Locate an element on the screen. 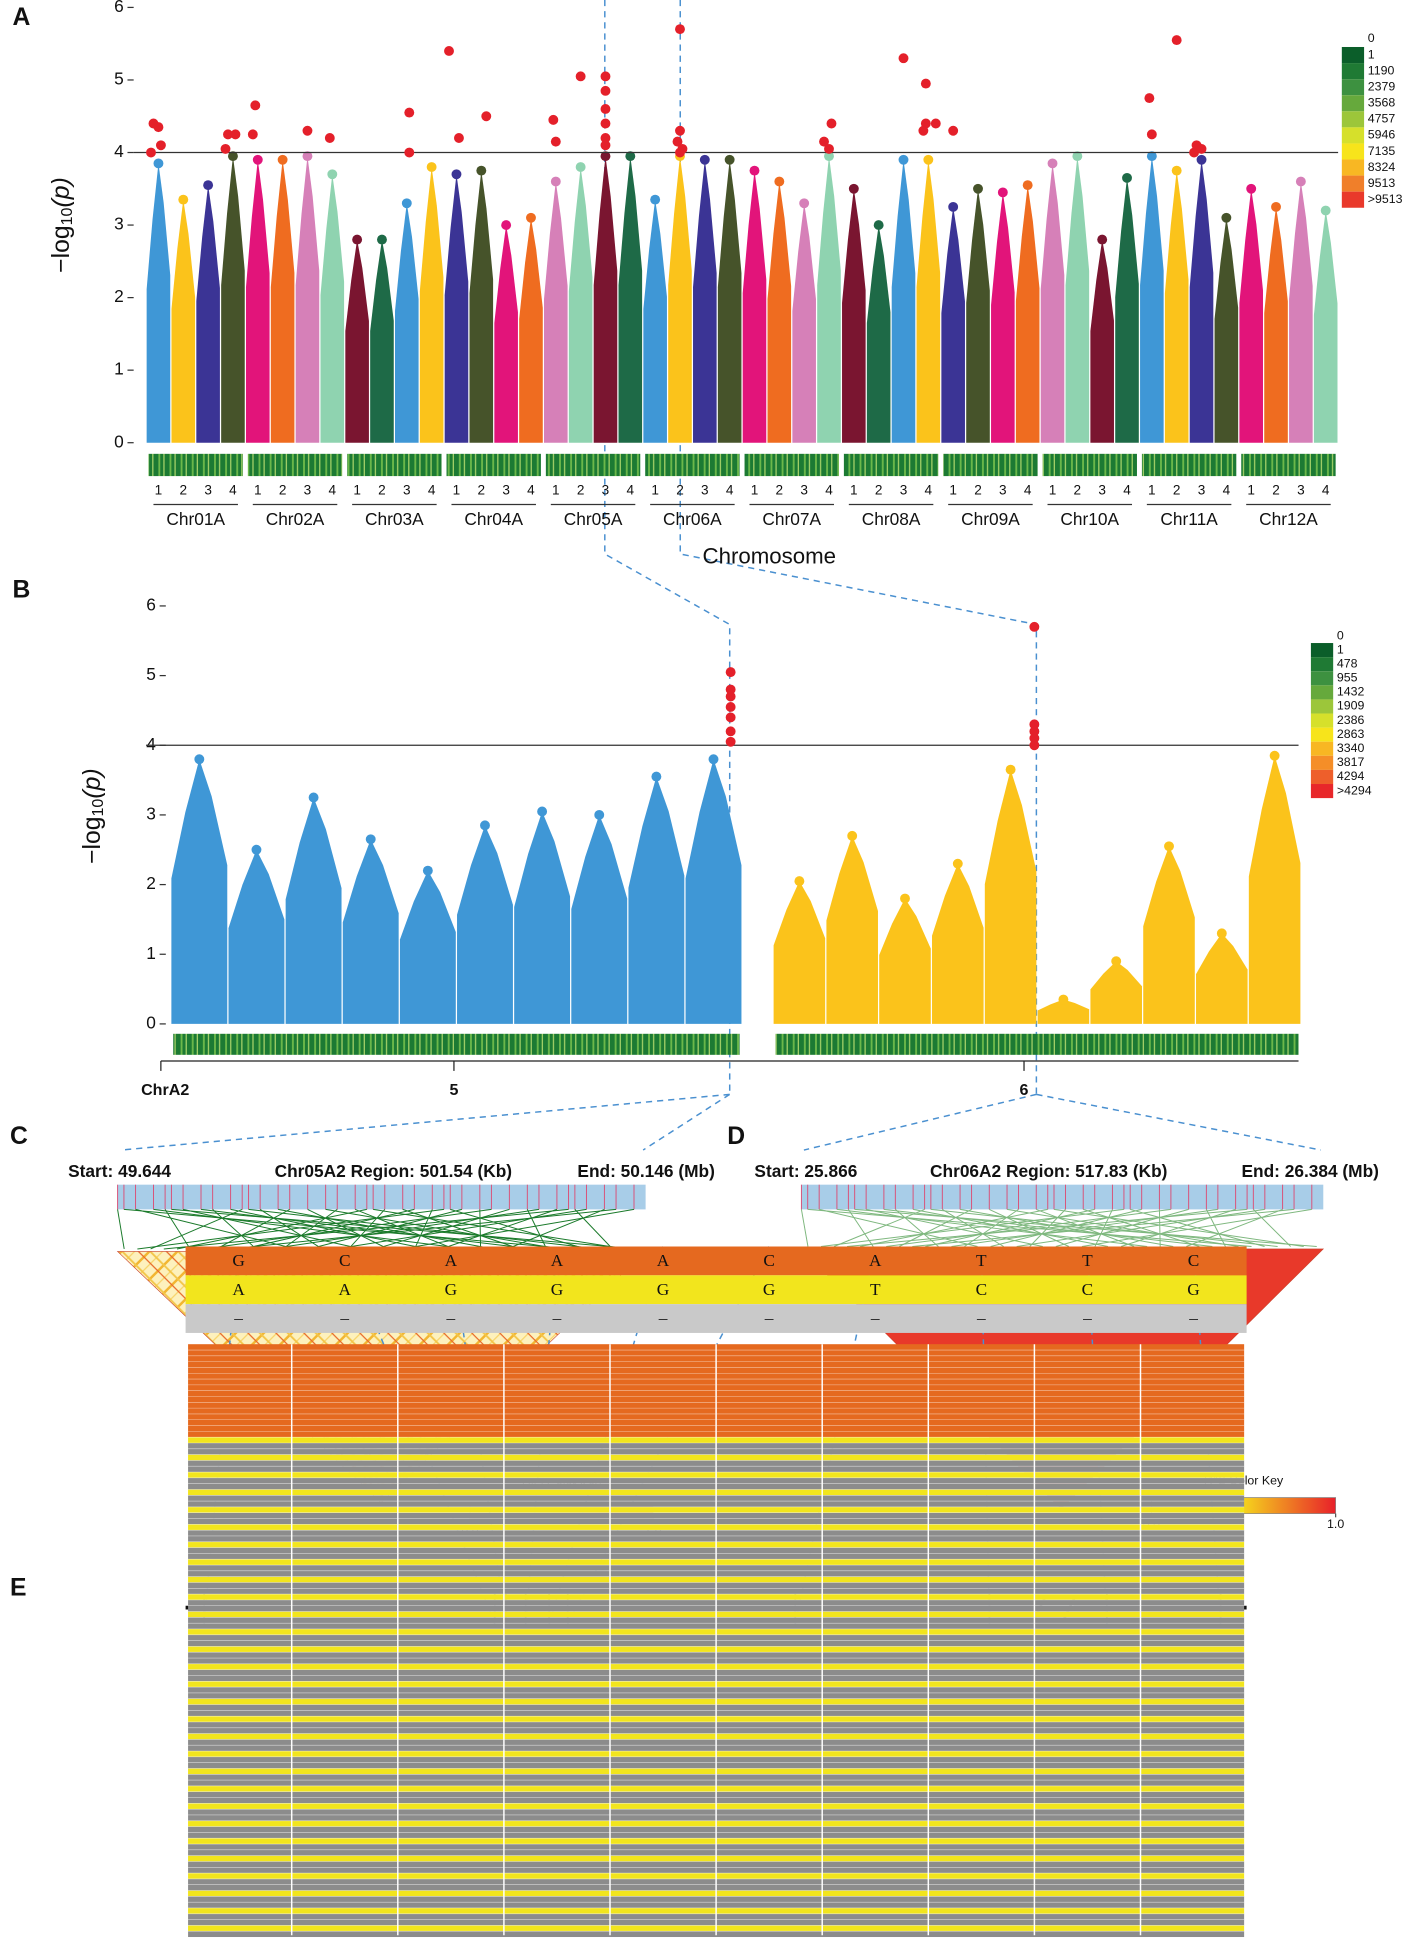 This screenshot has height=1939, width=1405. allele: – is located at coordinates (344, 1318).